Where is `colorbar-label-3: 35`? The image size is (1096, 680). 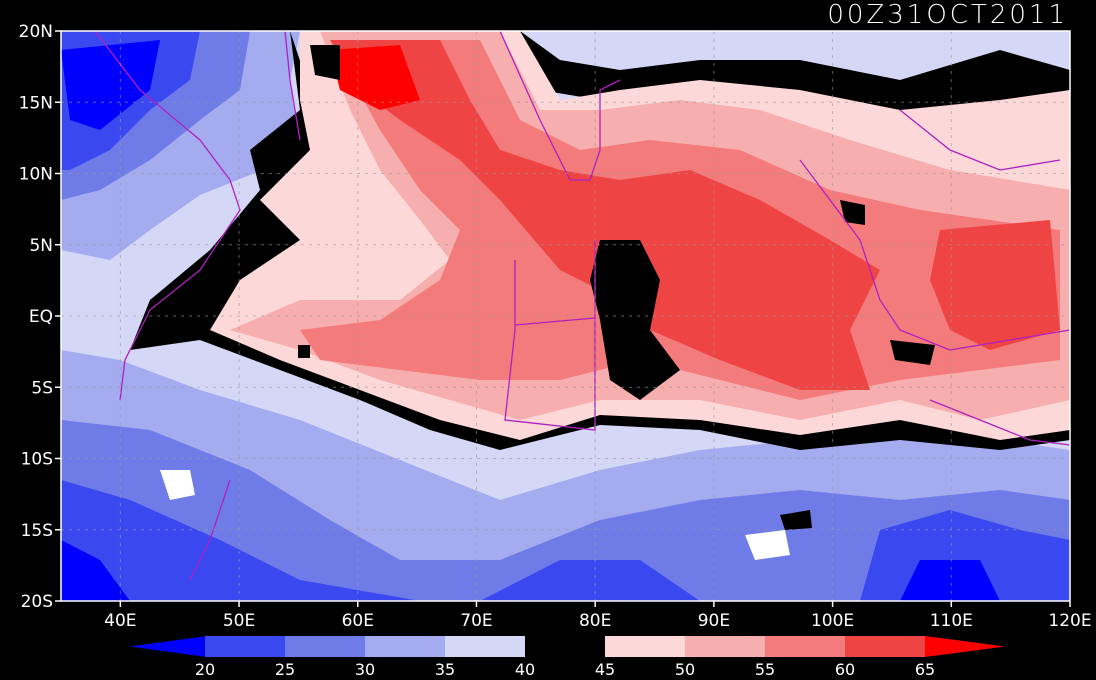 colorbar-label-3: 35 is located at coordinates (445, 669).